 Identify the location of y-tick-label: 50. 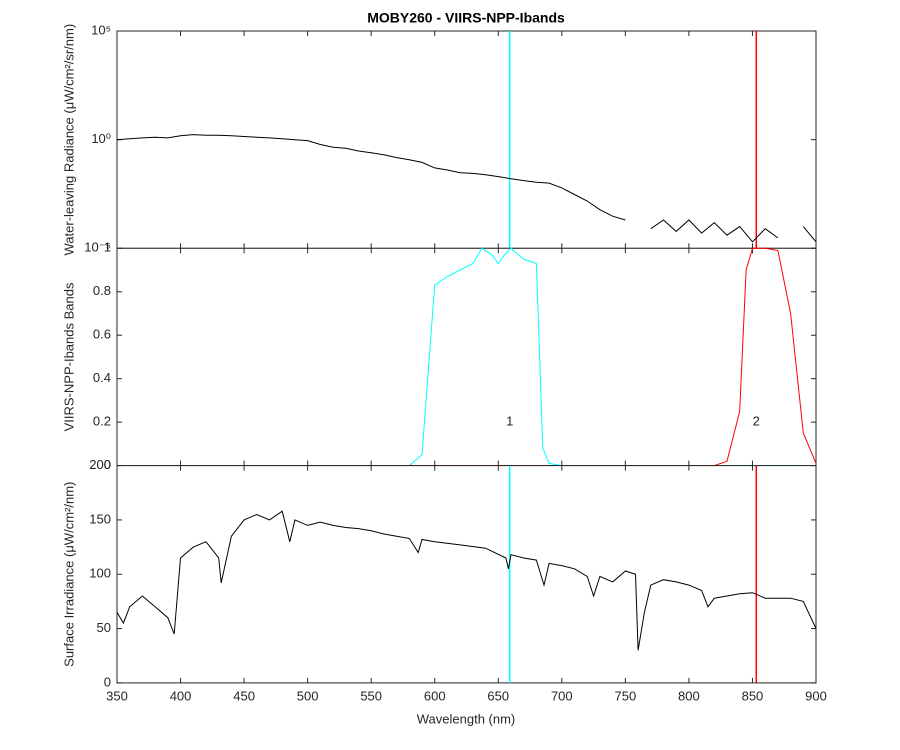
(104, 627).